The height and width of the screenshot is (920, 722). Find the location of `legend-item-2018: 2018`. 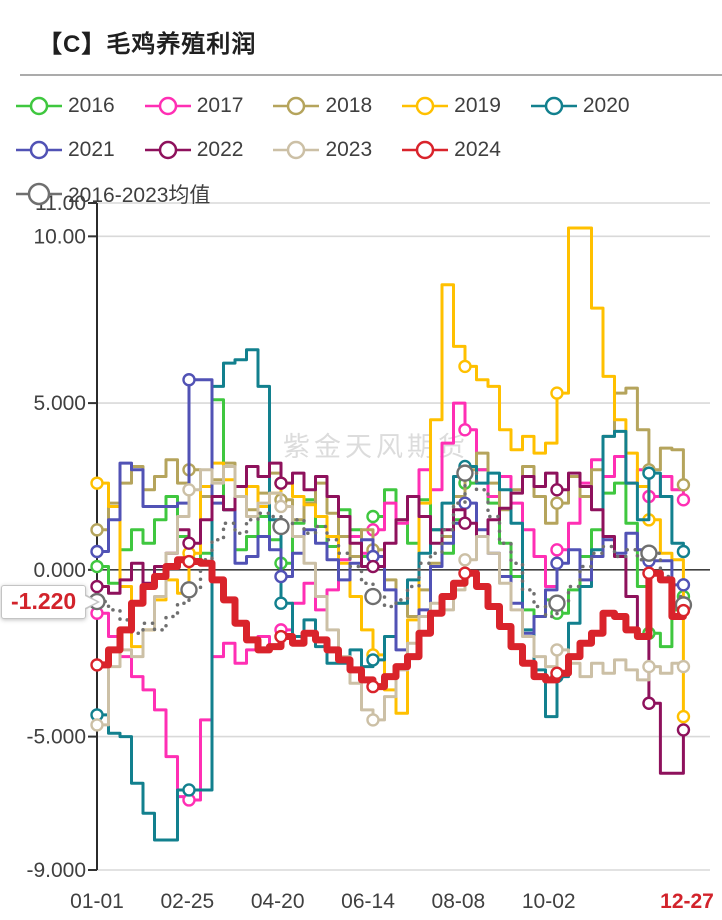

legend-item-2018: 2018 is located at coordinates (322, 106).